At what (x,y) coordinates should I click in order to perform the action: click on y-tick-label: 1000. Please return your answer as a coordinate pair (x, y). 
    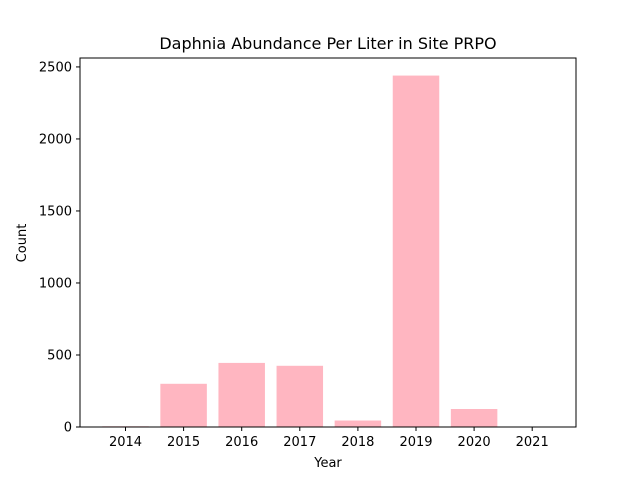
    Looking at the image, I should click on (55, 283).